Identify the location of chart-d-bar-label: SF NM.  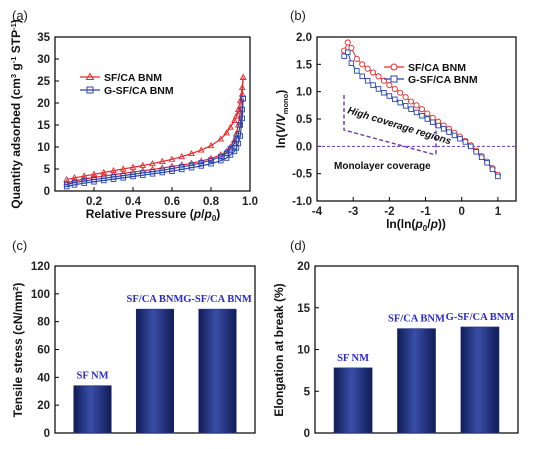
(353, 358).